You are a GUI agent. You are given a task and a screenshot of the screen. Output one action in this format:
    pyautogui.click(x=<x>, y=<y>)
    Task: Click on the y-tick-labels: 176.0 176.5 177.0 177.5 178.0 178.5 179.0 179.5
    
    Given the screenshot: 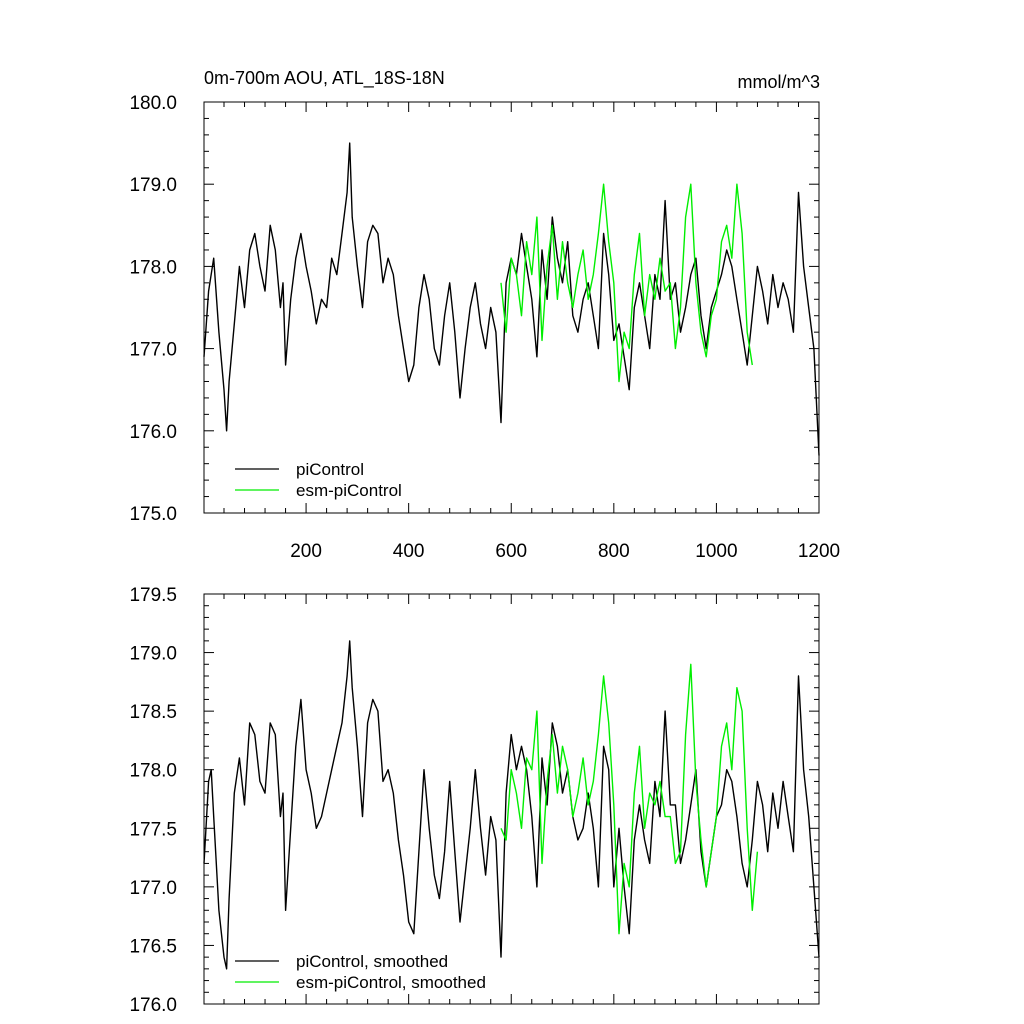 What is the action you would take?
    pyautogui.click(x=153, y=800)
    